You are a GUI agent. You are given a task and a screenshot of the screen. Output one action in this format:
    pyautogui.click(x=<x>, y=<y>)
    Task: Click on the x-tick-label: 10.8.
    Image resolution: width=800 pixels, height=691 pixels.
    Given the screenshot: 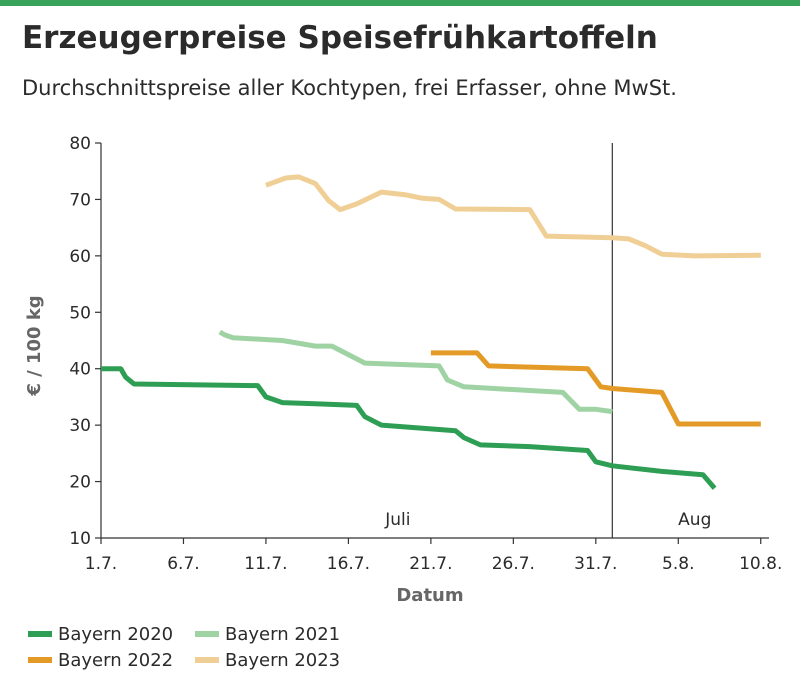 What is the action you would take?
    pyautogui.click(x=760, y=564)
    